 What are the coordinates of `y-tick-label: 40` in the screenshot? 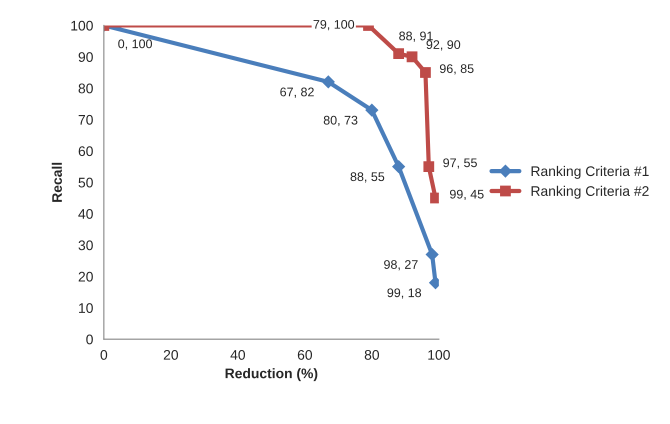 It's located at (85, 214).